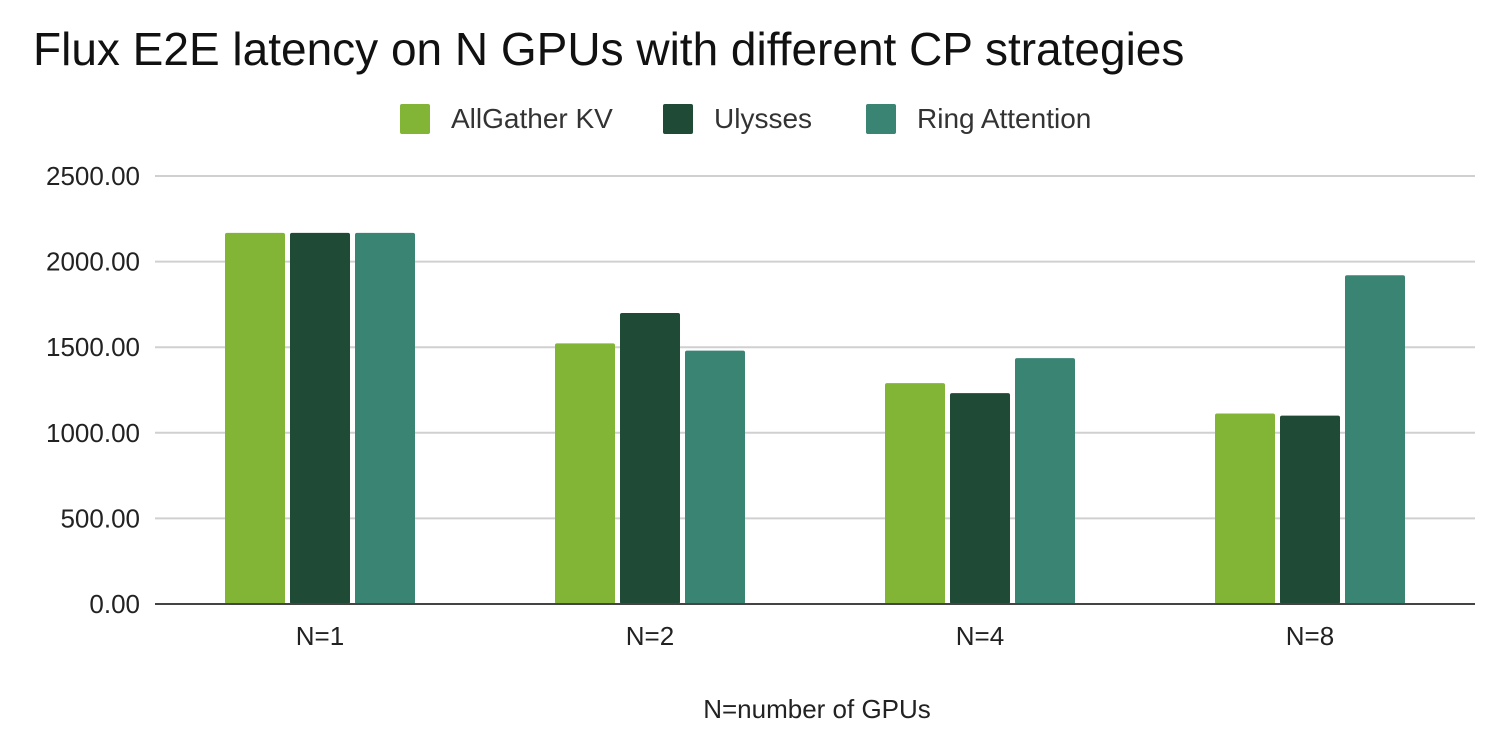 This screenshot has width=1500, height=748. Describe the element at coordinates (585, 473) in the screenshot. I see `bar-allgather-kv-n2` at that location.